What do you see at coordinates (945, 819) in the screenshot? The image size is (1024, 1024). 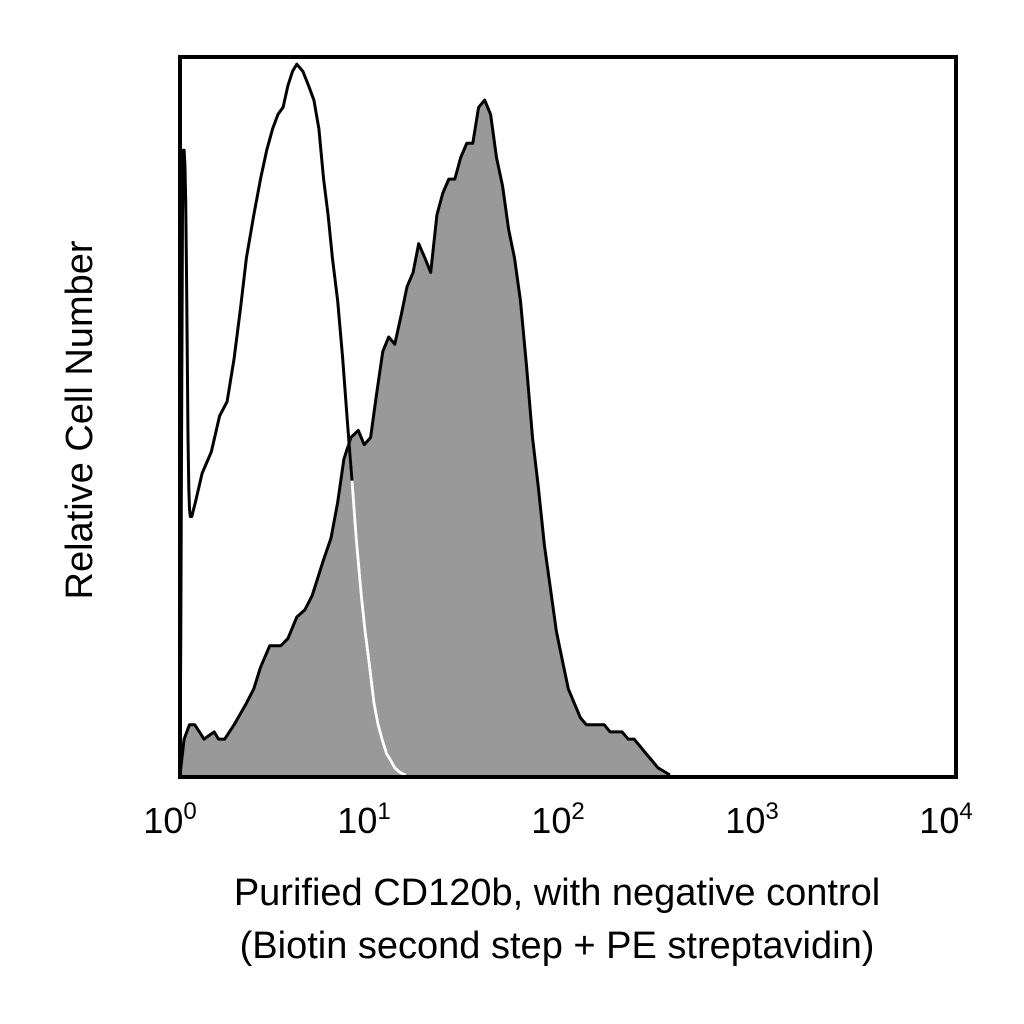 I see `x-tick-label: 10⁴` at bounding box center [945, 819].